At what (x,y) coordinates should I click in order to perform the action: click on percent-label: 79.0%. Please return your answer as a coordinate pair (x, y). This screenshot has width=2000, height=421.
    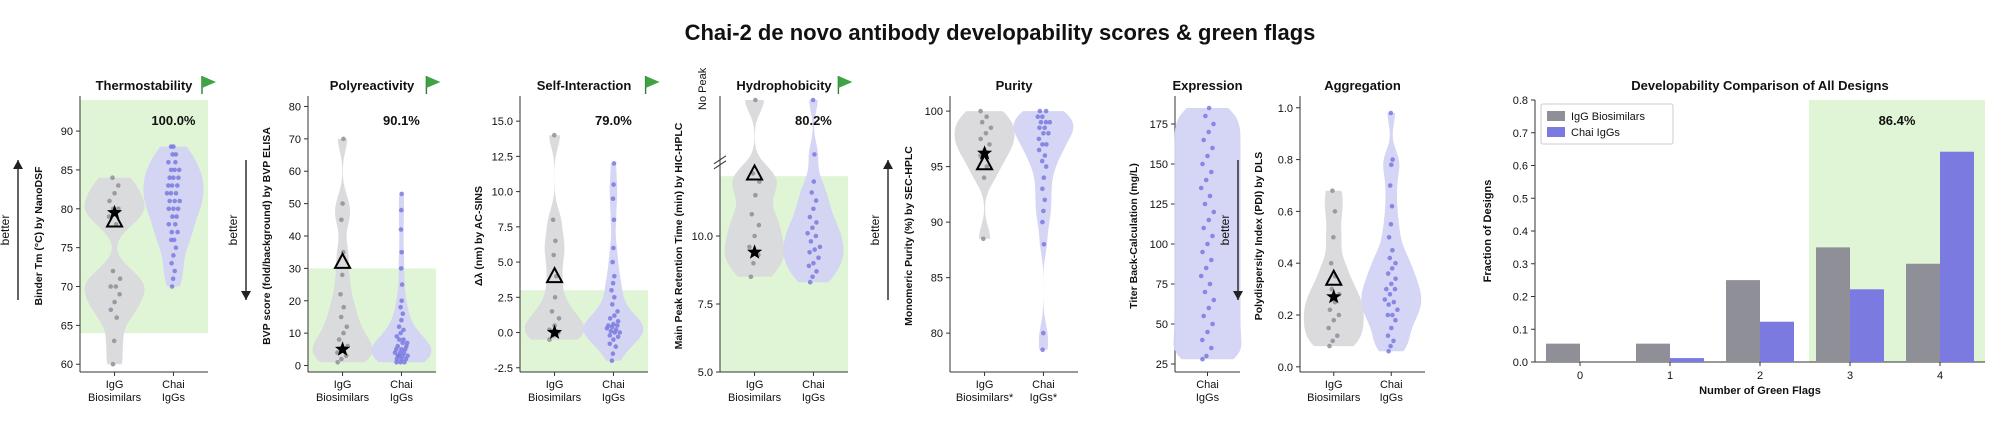
    Looking at the image, I should click on (613, 120).